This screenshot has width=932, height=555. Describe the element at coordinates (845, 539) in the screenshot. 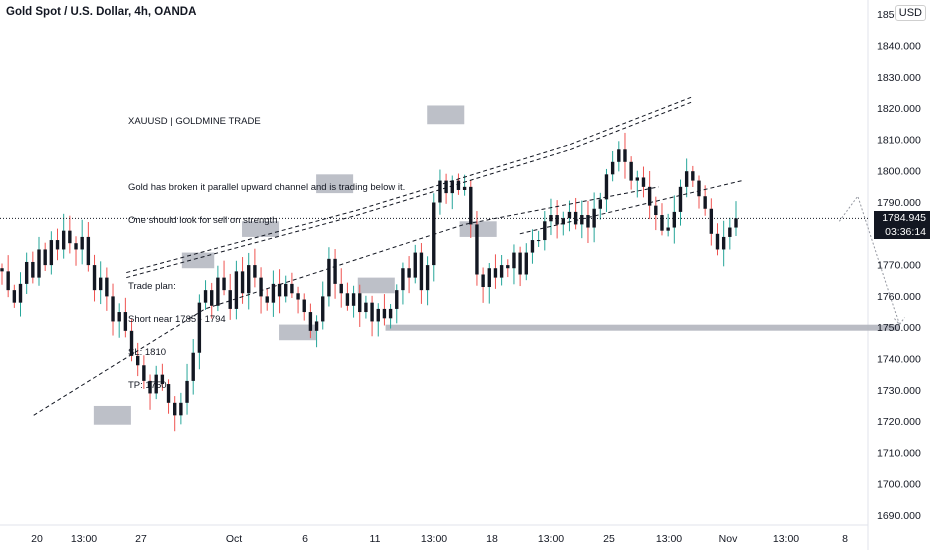

I see `x-tick-label: 8` at that location.